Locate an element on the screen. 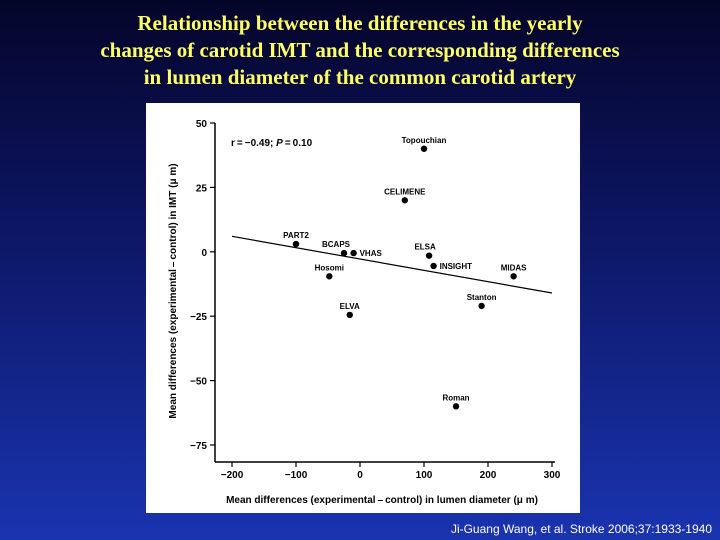 This screenshot has width=720, height=540. point-label: INSIGHT is located at coordinates (456, 266).